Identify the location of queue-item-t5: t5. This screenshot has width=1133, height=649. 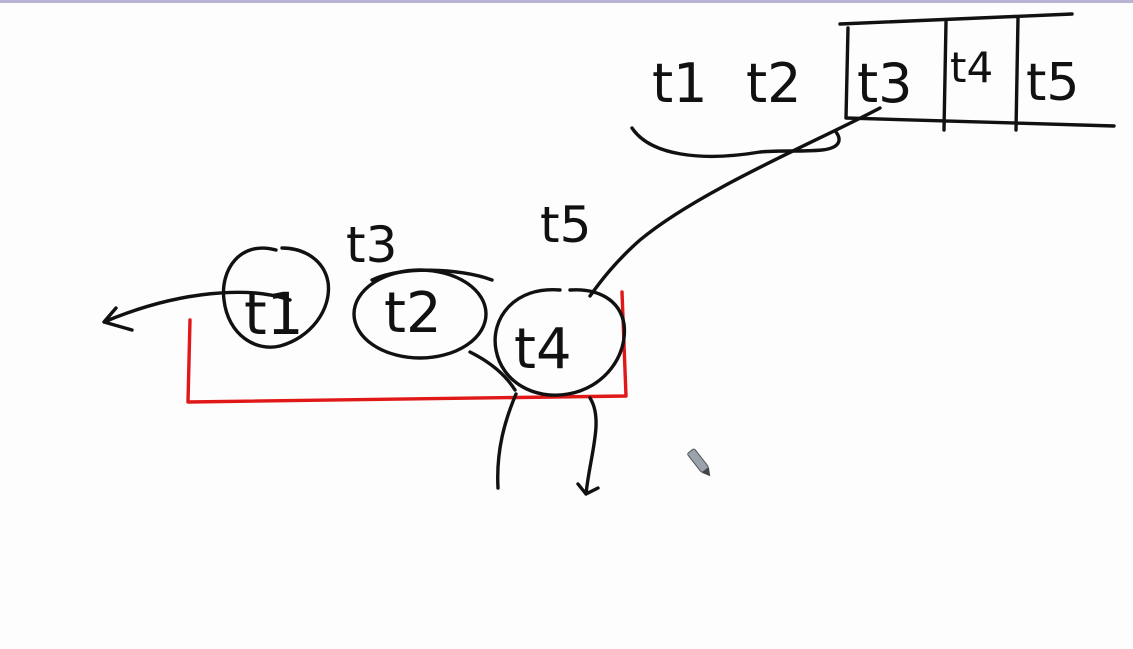
(1052, 83).